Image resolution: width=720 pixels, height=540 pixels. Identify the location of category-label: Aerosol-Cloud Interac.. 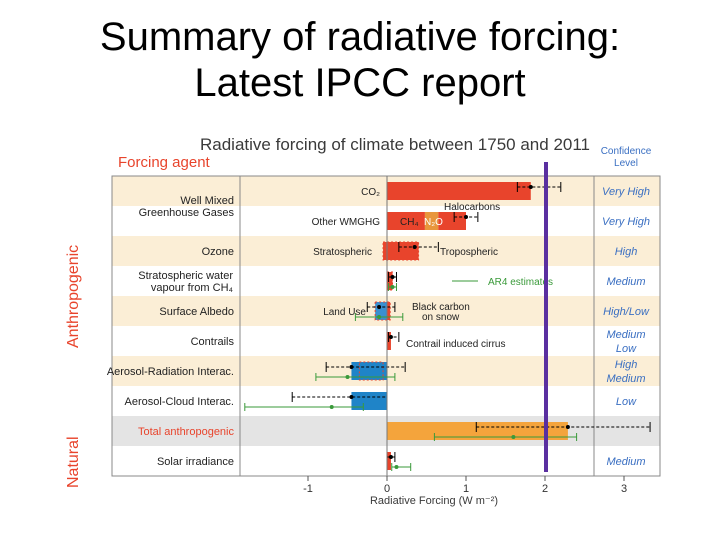
(179, 402).